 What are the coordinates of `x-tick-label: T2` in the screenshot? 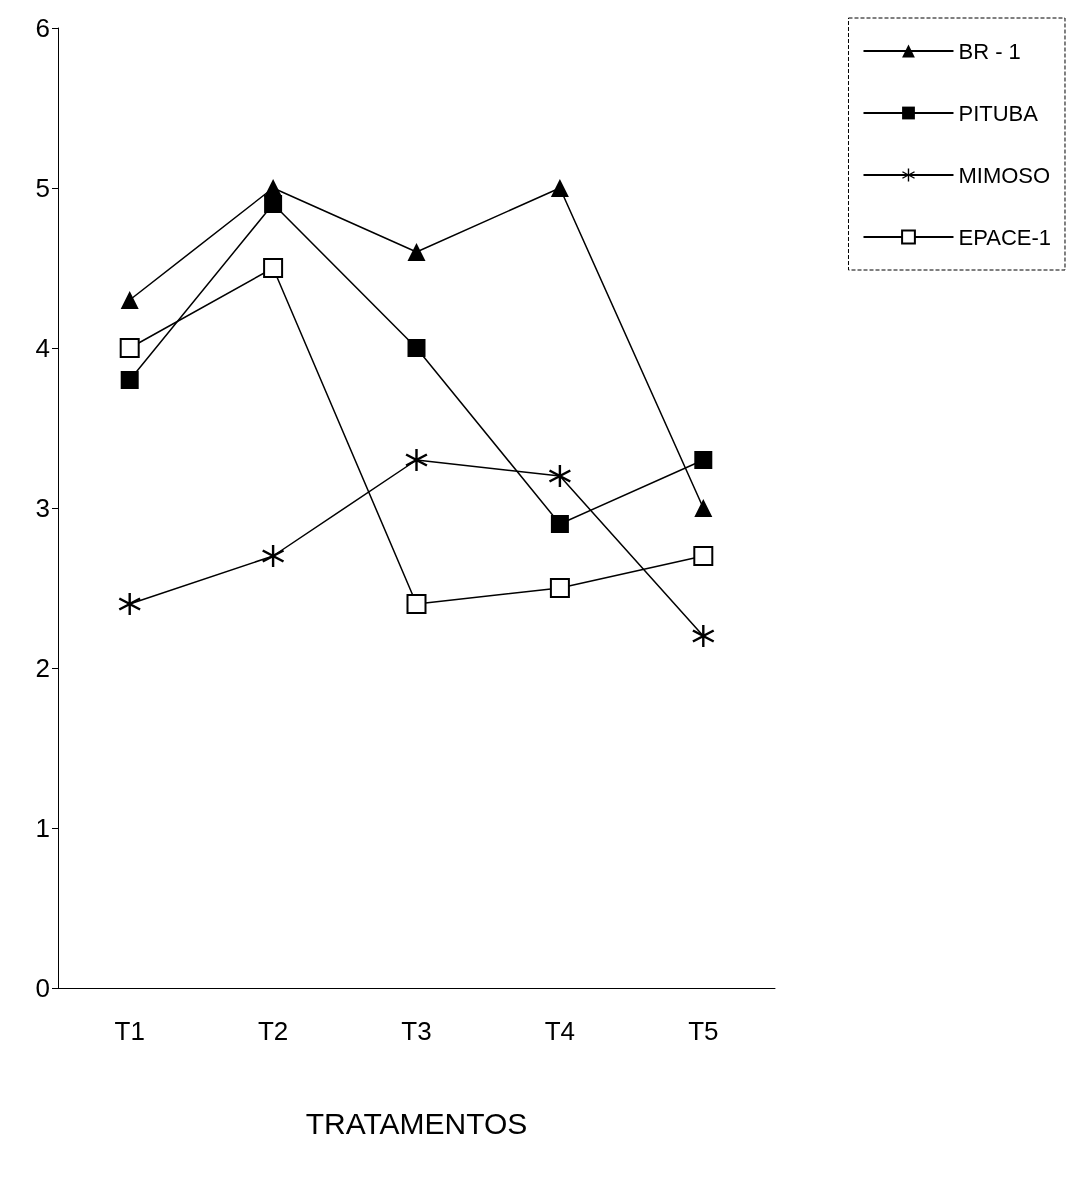 It's located at (273, 1031).